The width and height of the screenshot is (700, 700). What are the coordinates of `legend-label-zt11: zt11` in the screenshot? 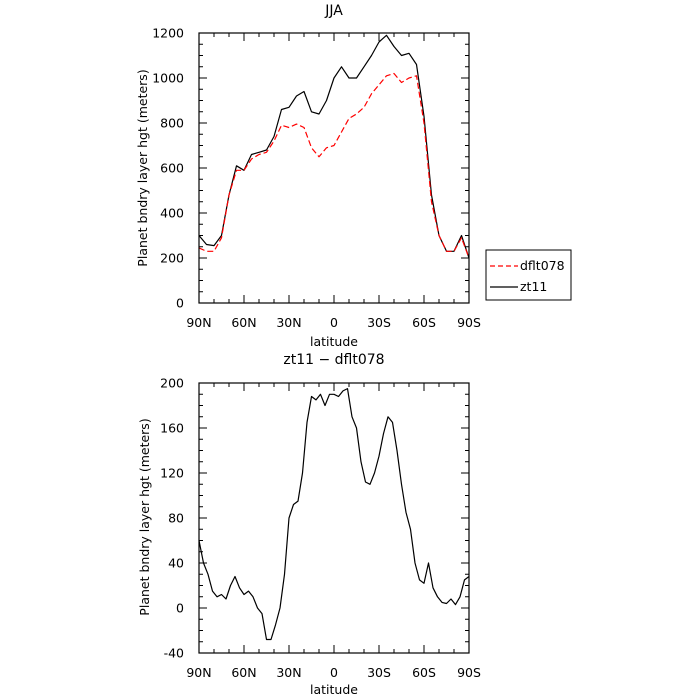 It's located at (533, 286).